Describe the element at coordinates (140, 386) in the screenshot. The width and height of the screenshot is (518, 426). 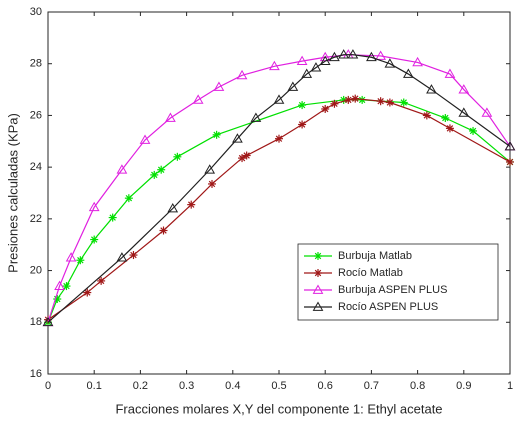
I see `x-tick-label: 0.2` at that location.